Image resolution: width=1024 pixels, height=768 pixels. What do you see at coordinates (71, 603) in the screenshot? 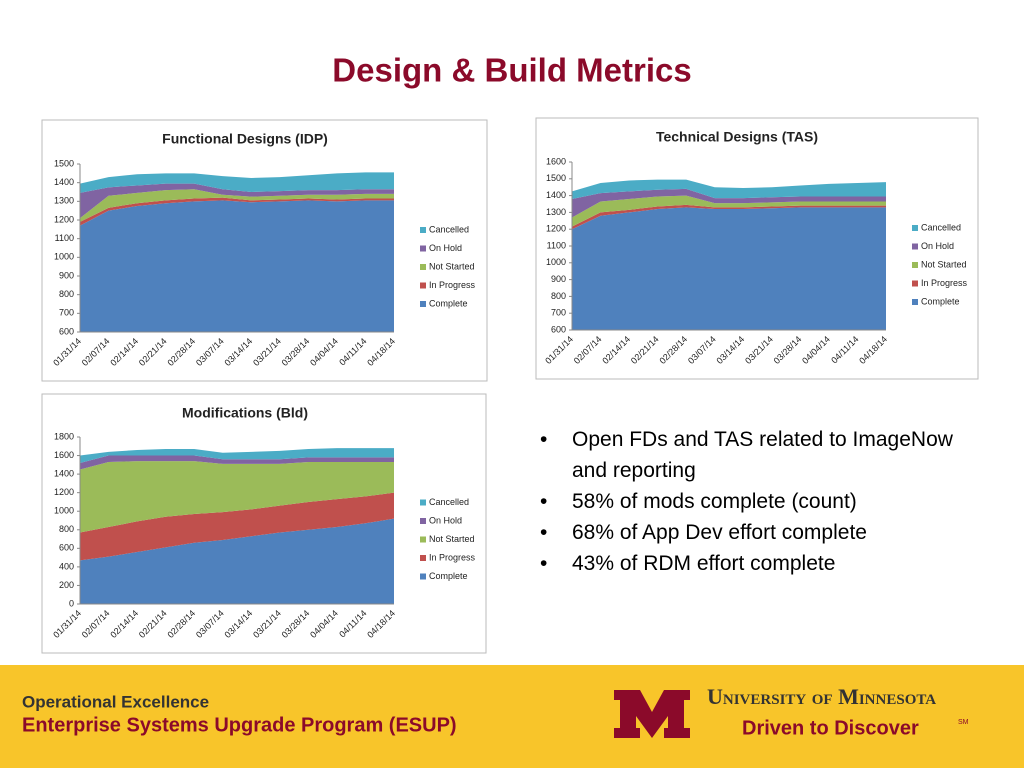
I see `y-tick-label: 0` at bounding box center [71, 603].